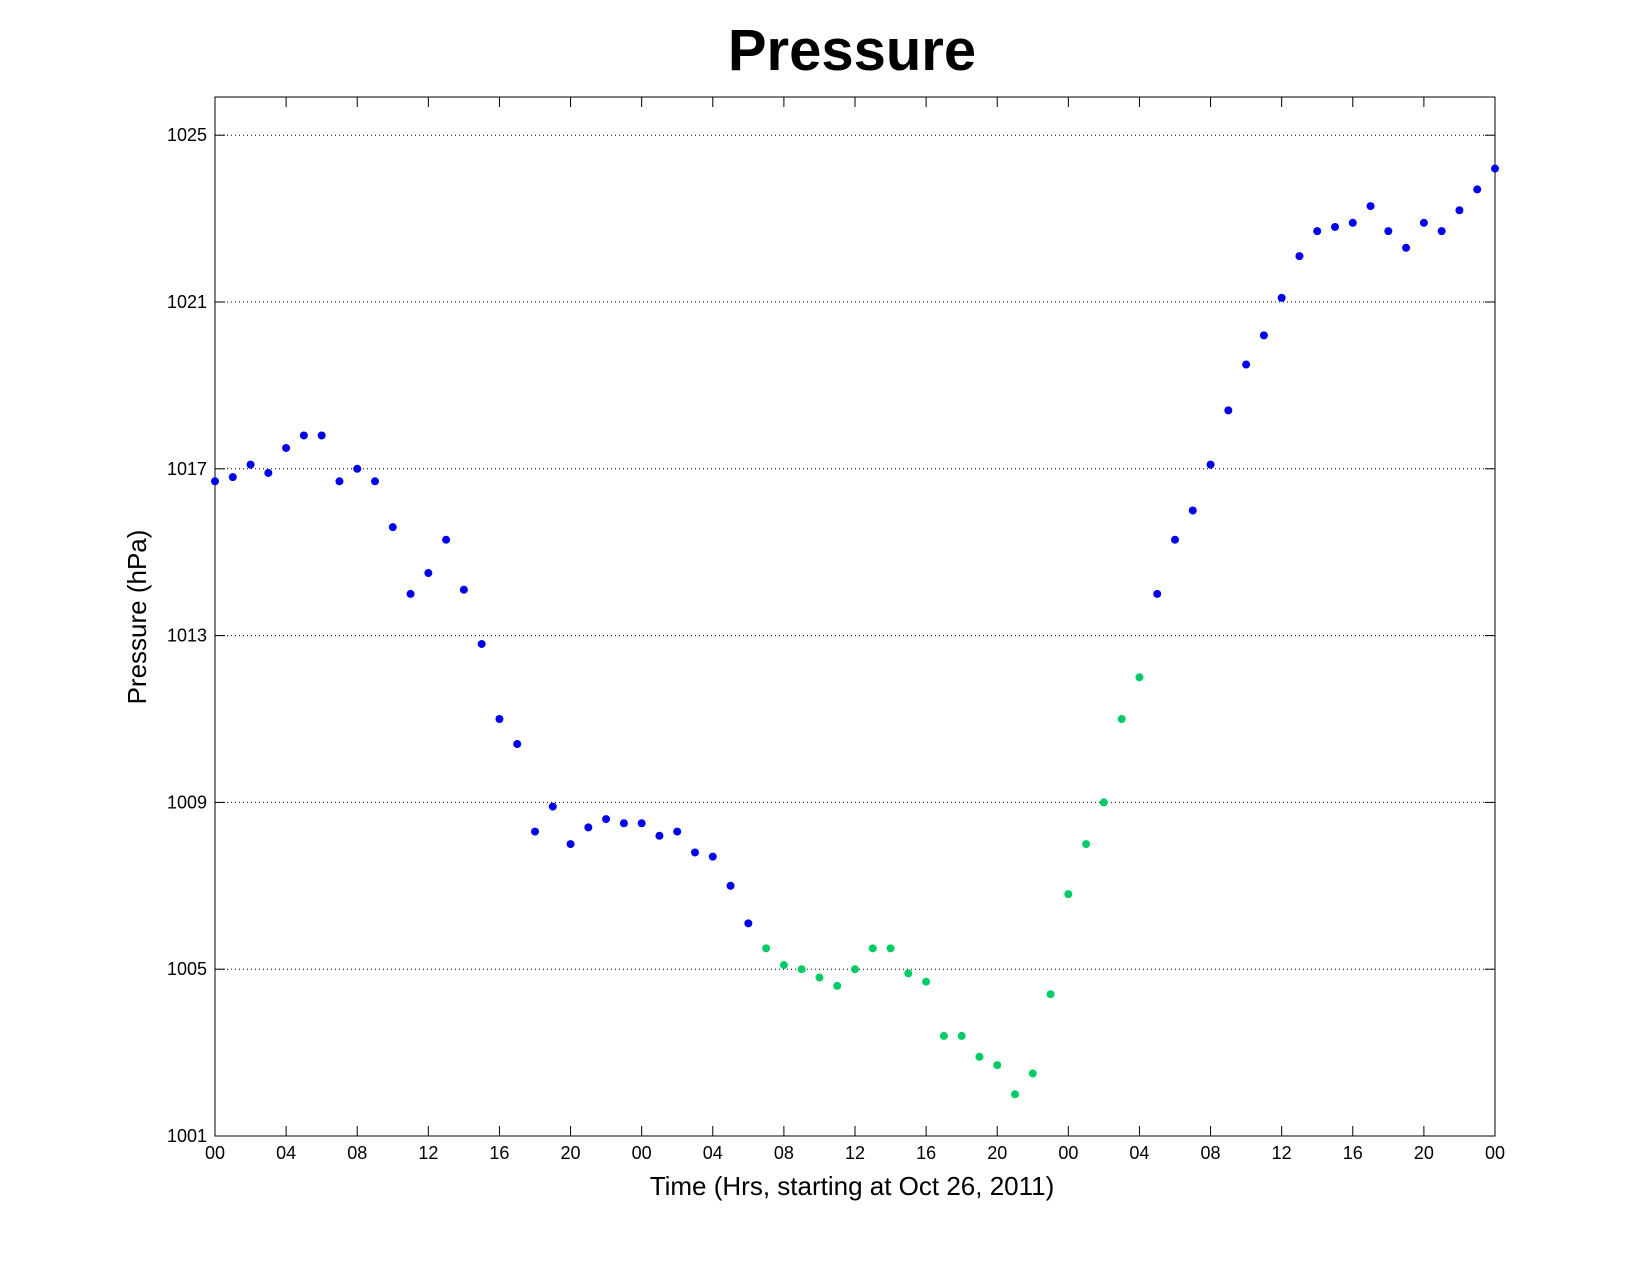 The height and width of the screenshot is (1275, 1650). I want to click on y-tick-label: 1005, so click(187, 969).